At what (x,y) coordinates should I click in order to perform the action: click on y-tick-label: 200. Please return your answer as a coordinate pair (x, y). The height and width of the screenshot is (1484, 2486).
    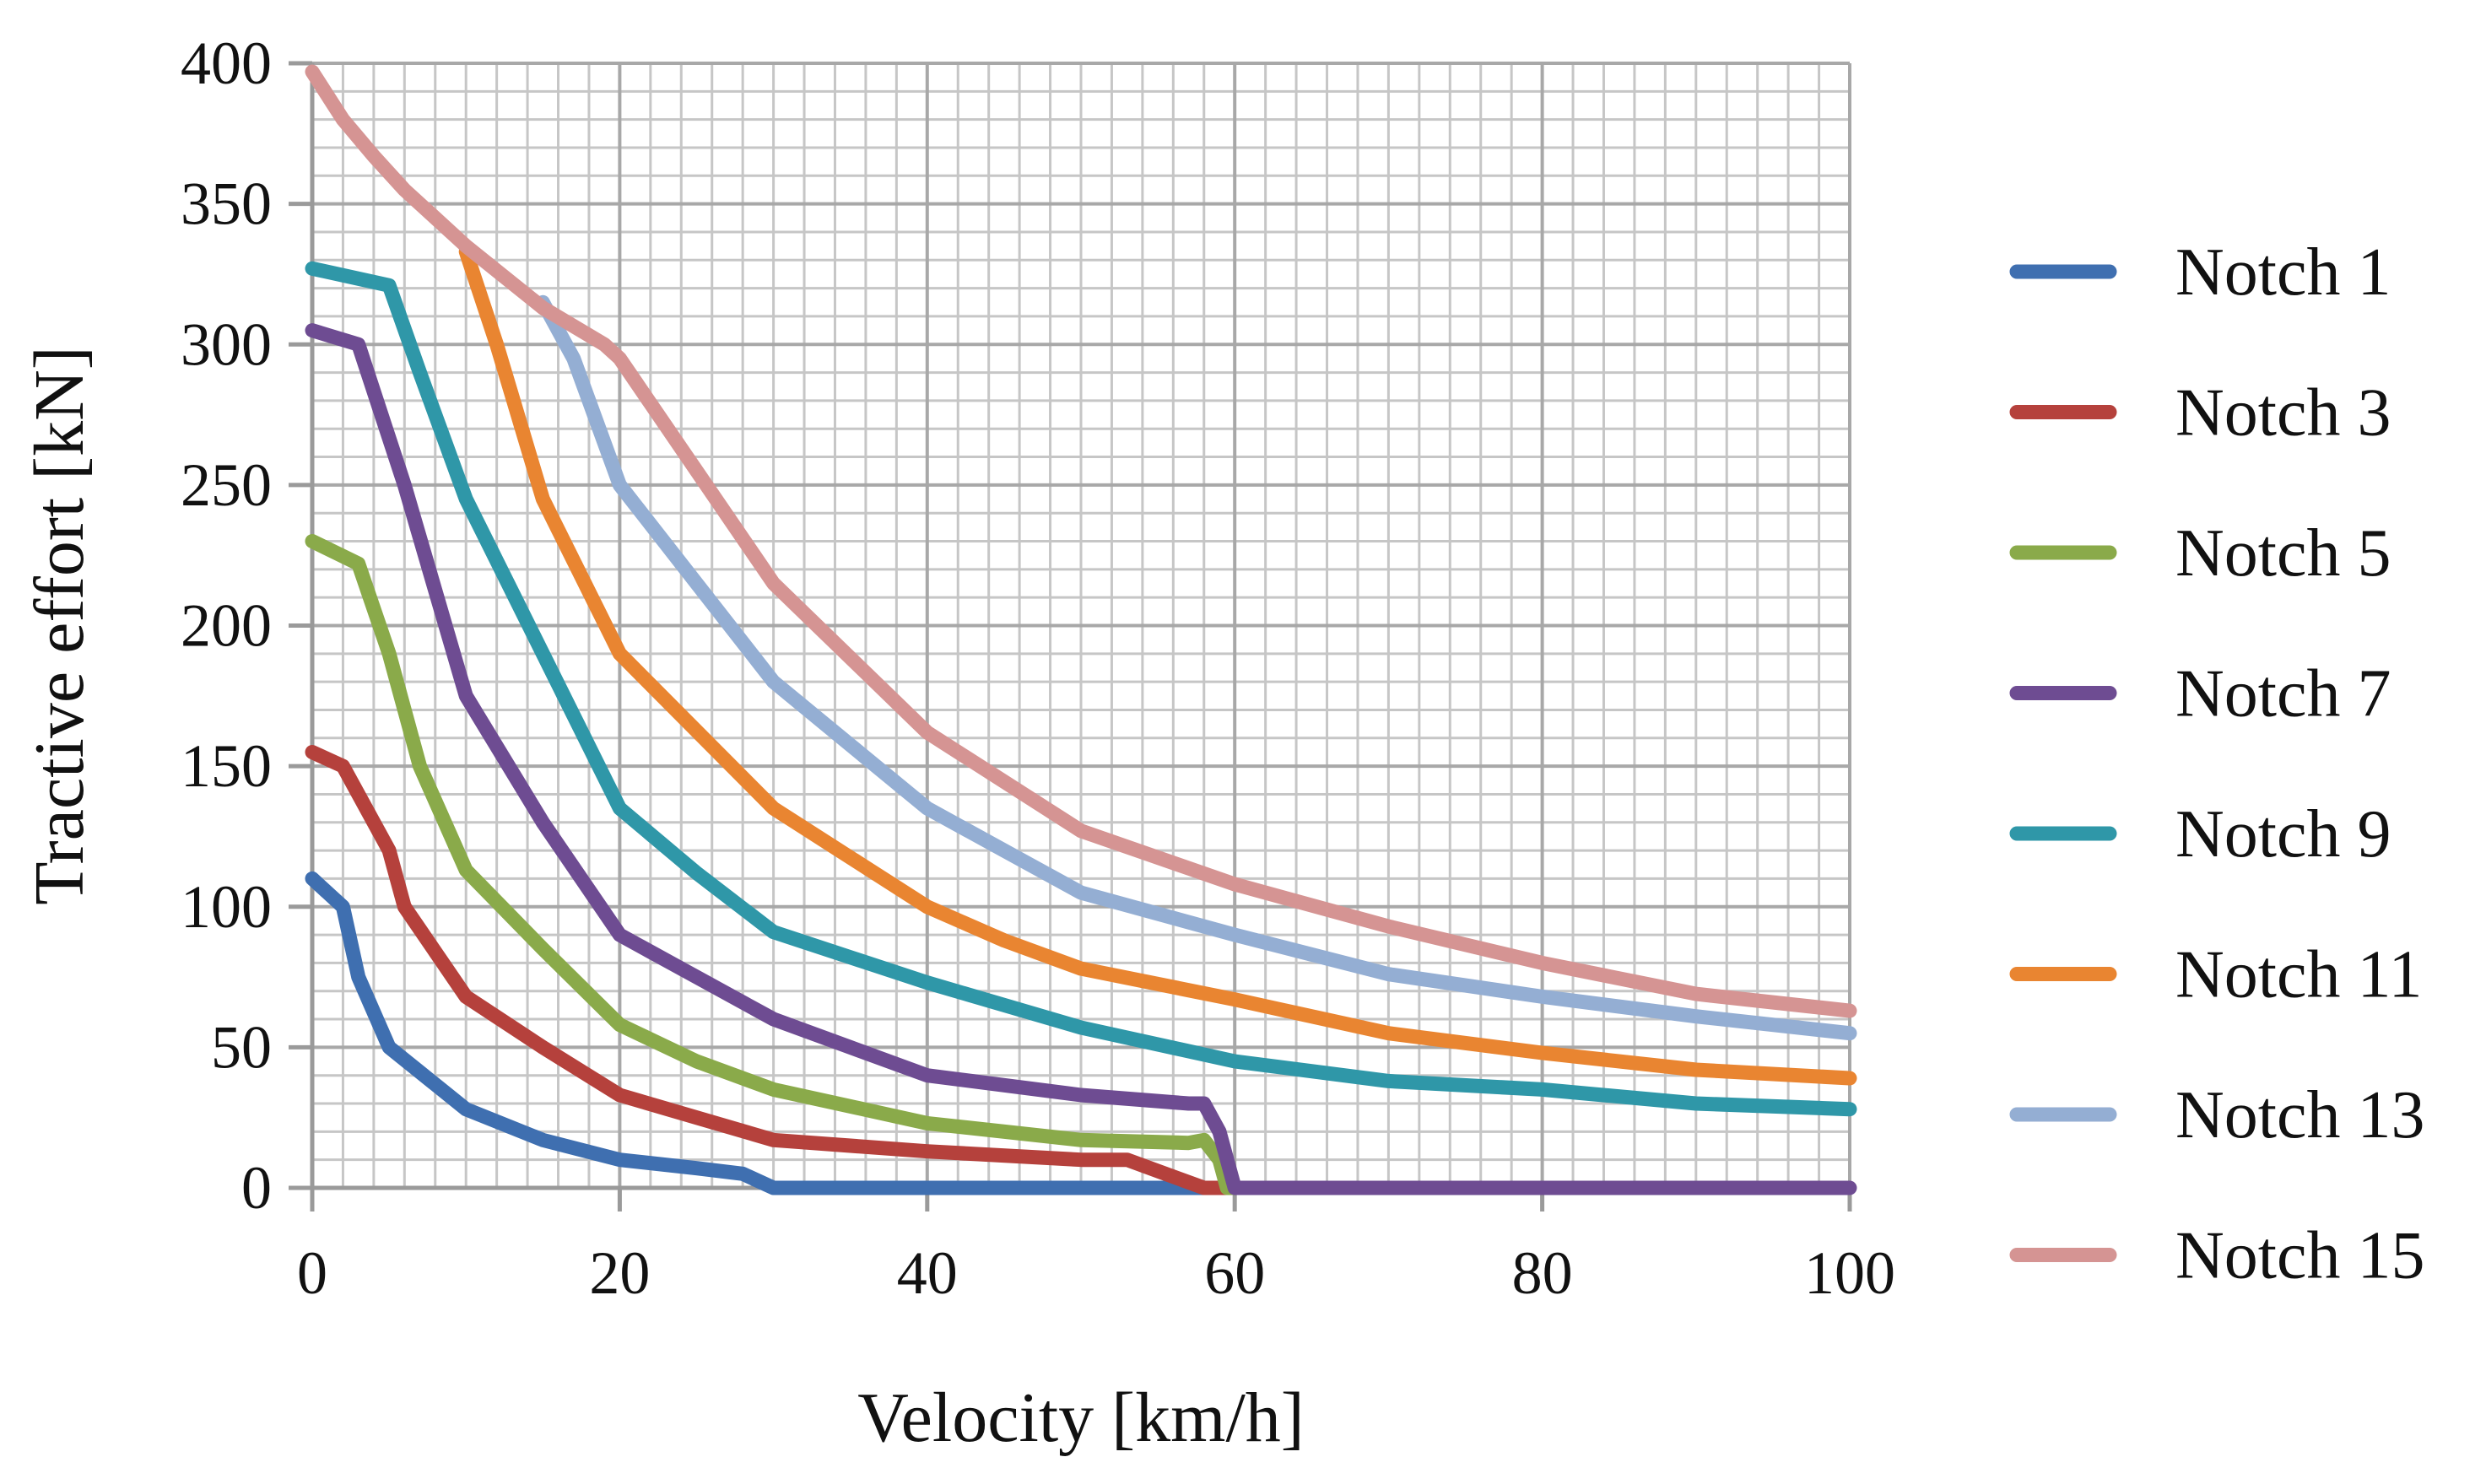
    Looking at the image, I should click on (226, 626).